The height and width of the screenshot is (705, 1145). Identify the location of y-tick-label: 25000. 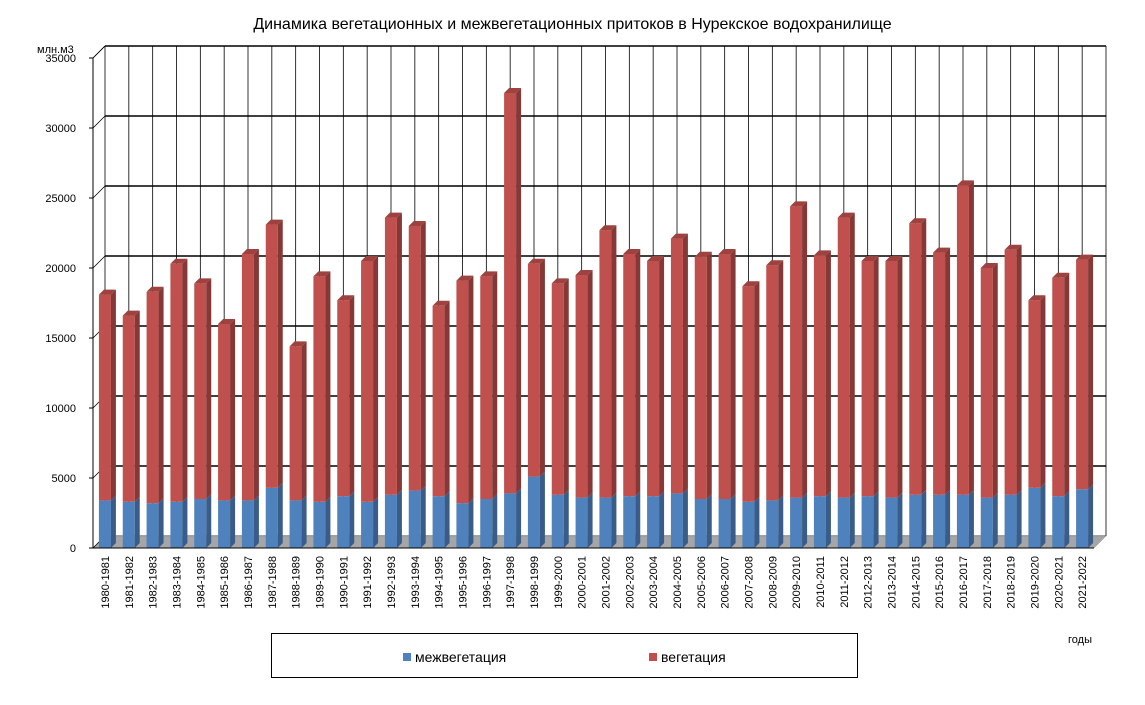
(60, 199).